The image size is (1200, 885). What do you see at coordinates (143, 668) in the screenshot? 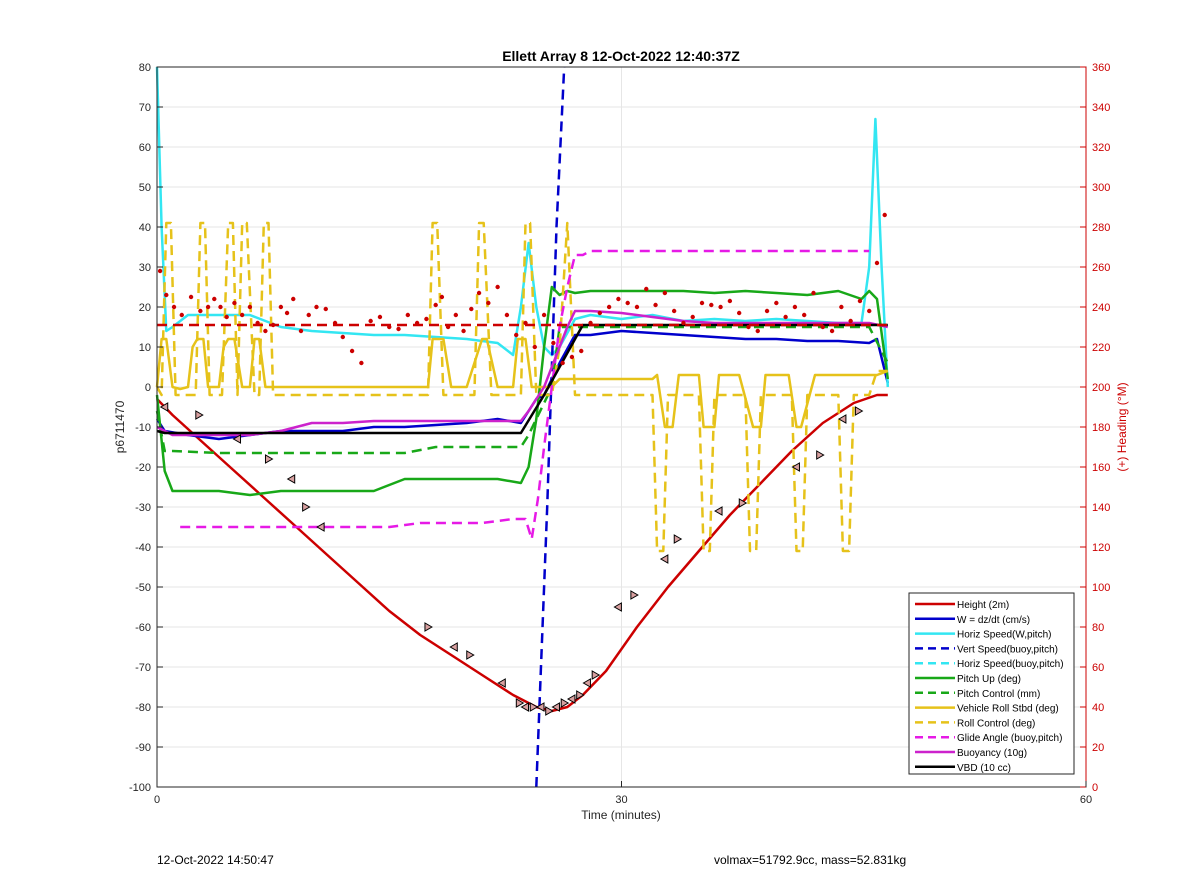
I see `y-tick-label: -70` at bounding box center [143, 668].